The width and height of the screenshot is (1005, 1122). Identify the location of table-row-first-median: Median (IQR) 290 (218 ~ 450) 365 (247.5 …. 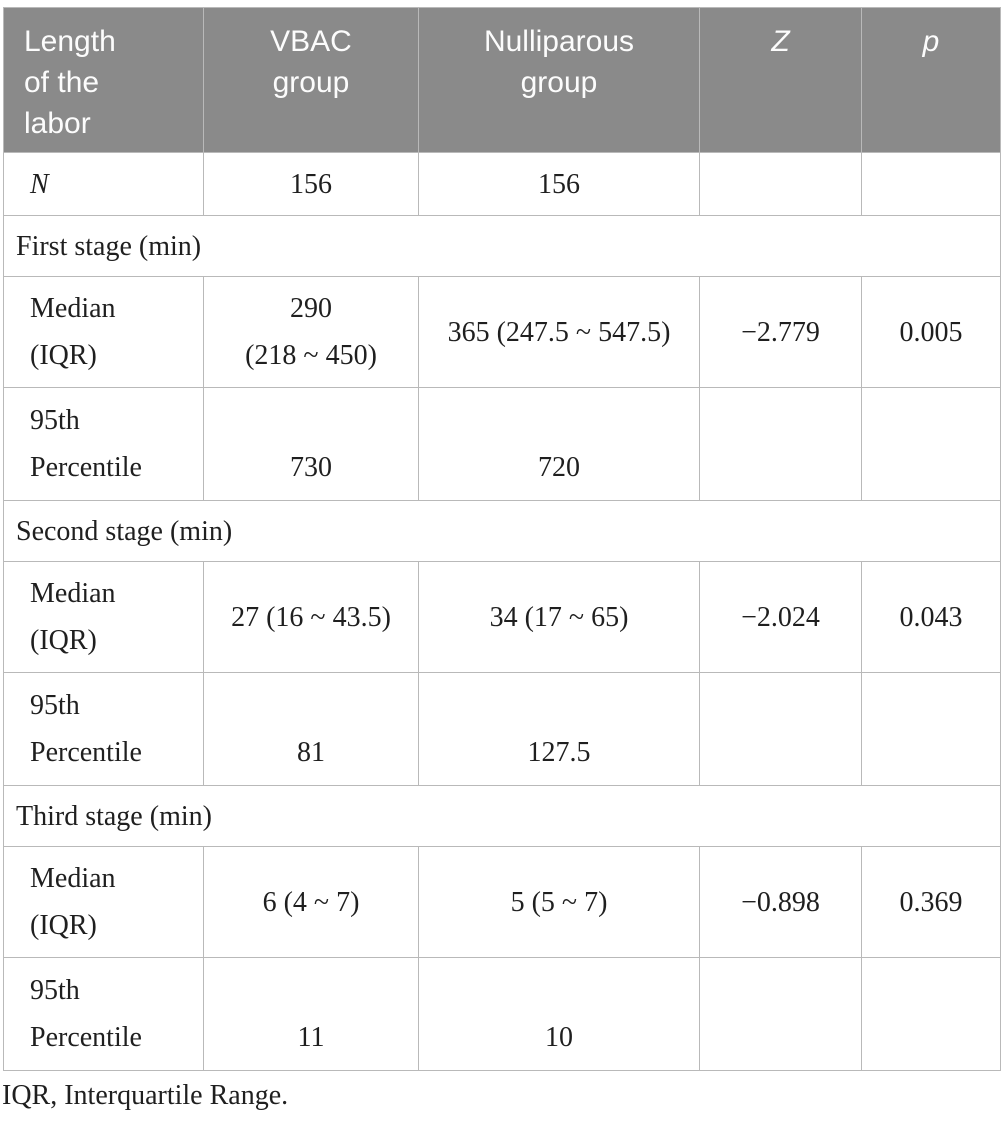
(502, 332).